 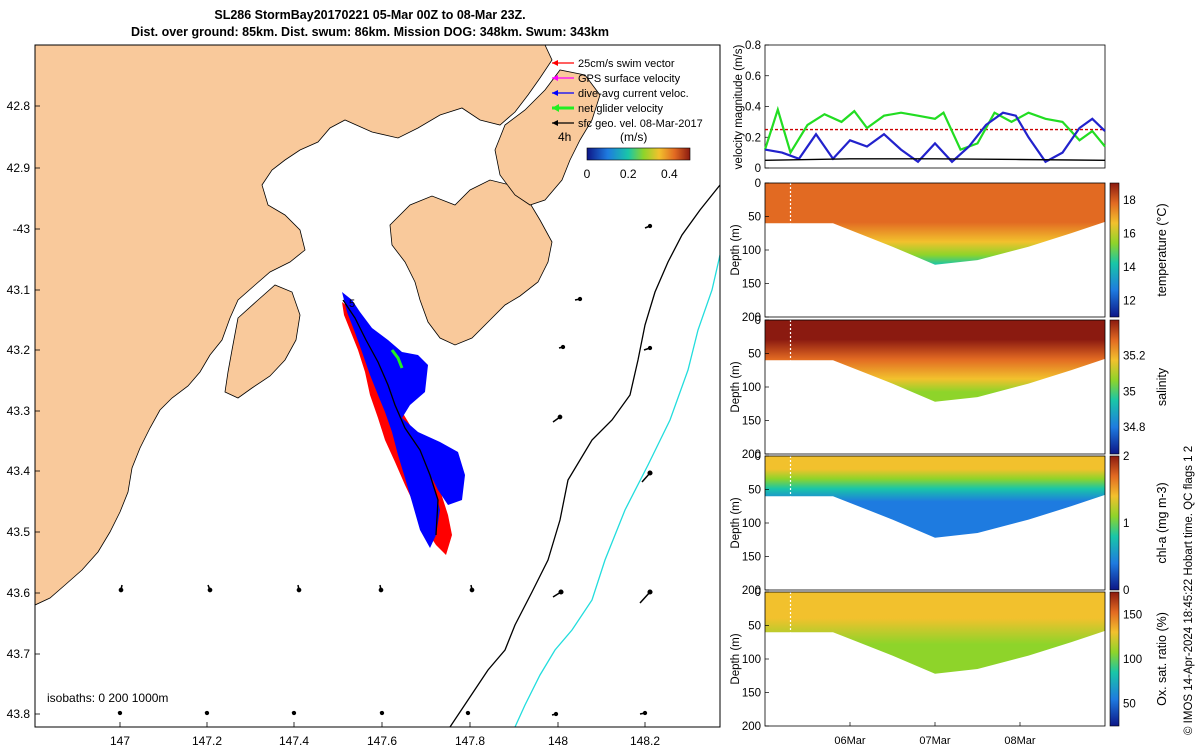 I want to click on legend-sfc-geo: sfc geo. vel. 08-Mar-2017, so click(x=627, y=124).